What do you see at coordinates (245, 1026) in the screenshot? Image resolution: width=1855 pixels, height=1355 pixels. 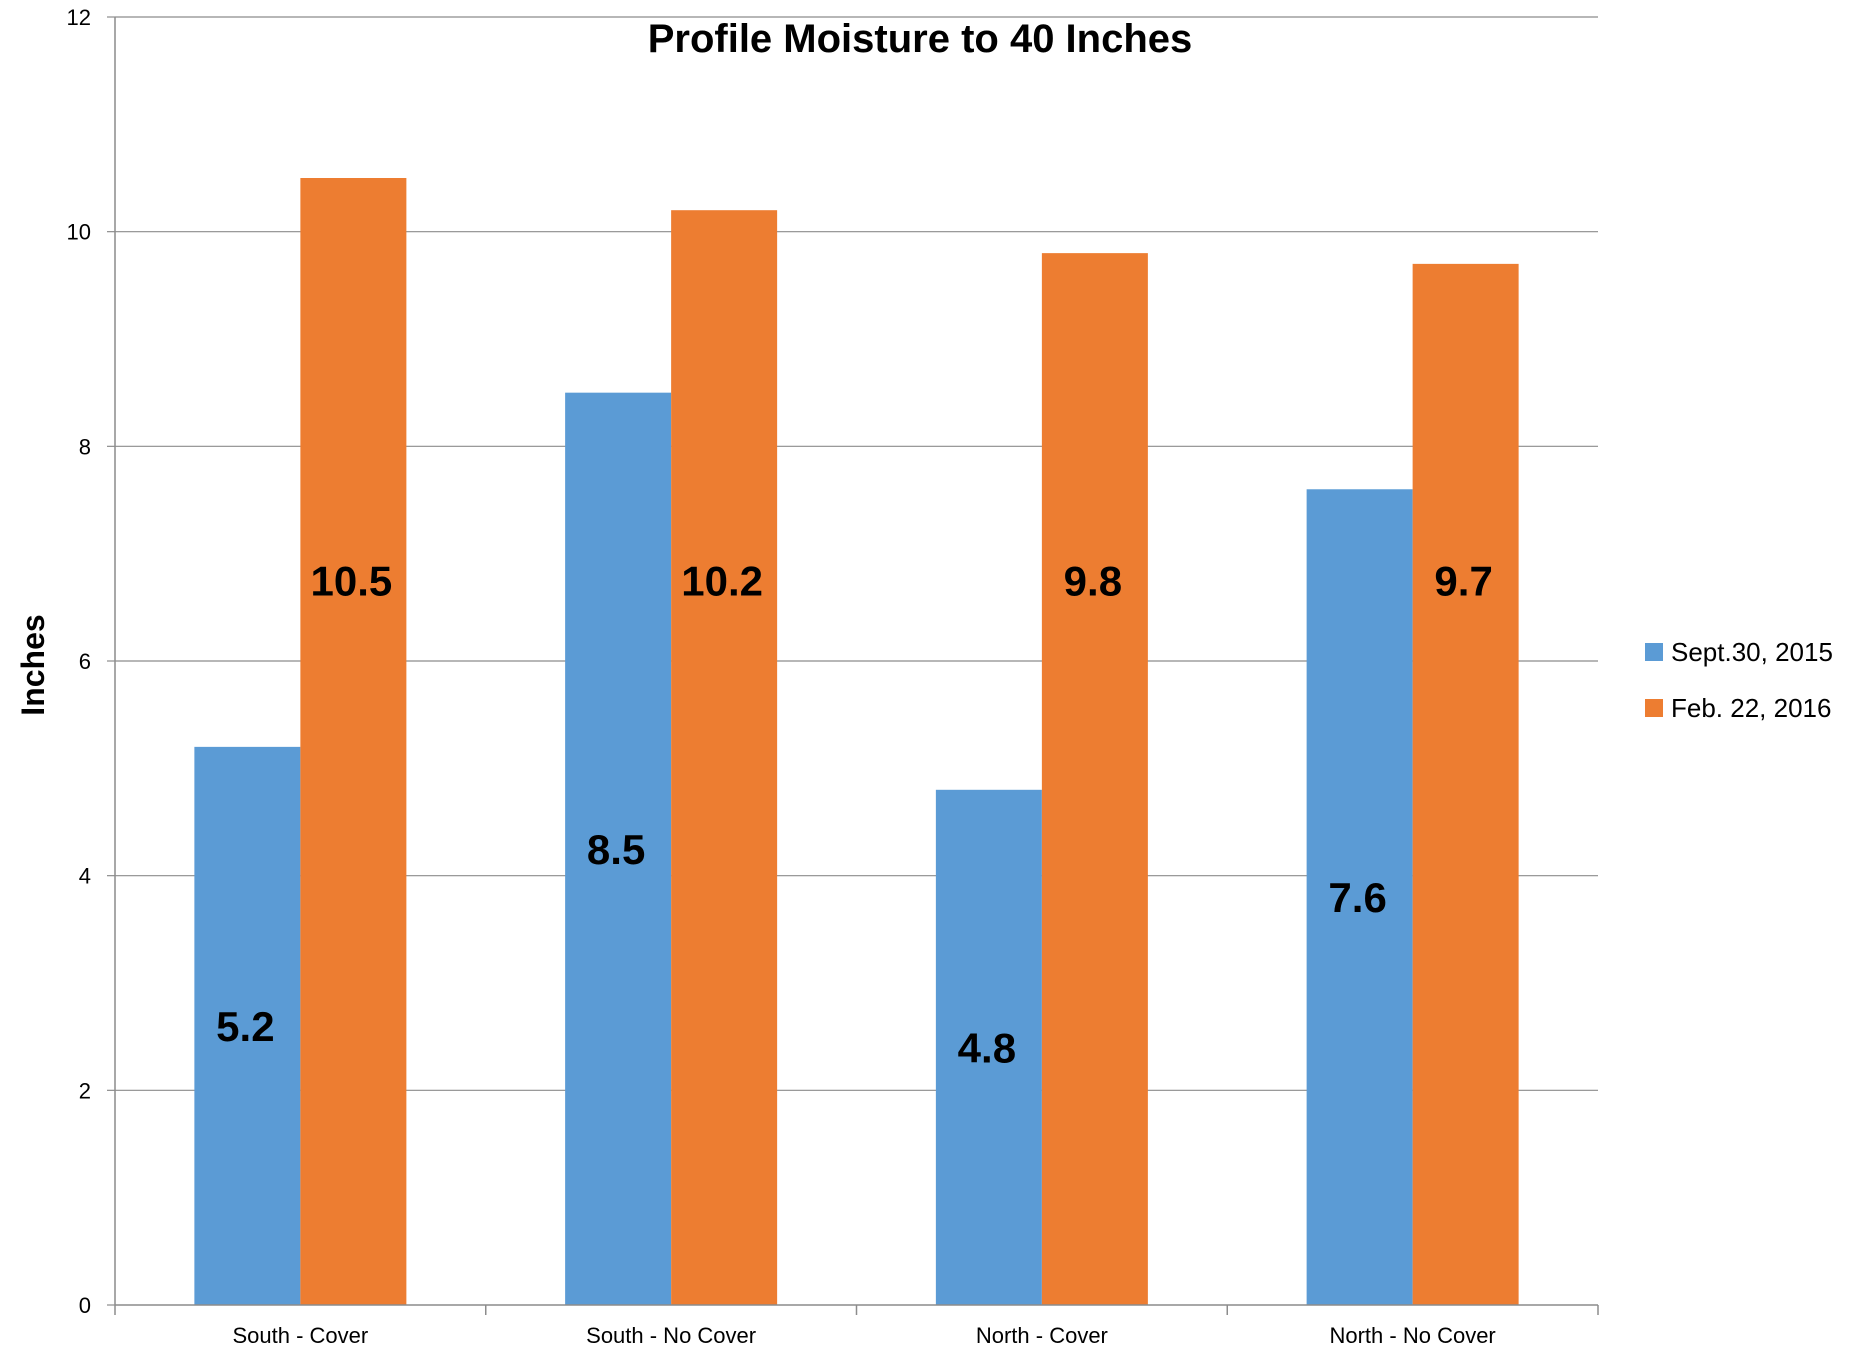 I see `data-label: 5.2` at bounding box center [245, 1026].